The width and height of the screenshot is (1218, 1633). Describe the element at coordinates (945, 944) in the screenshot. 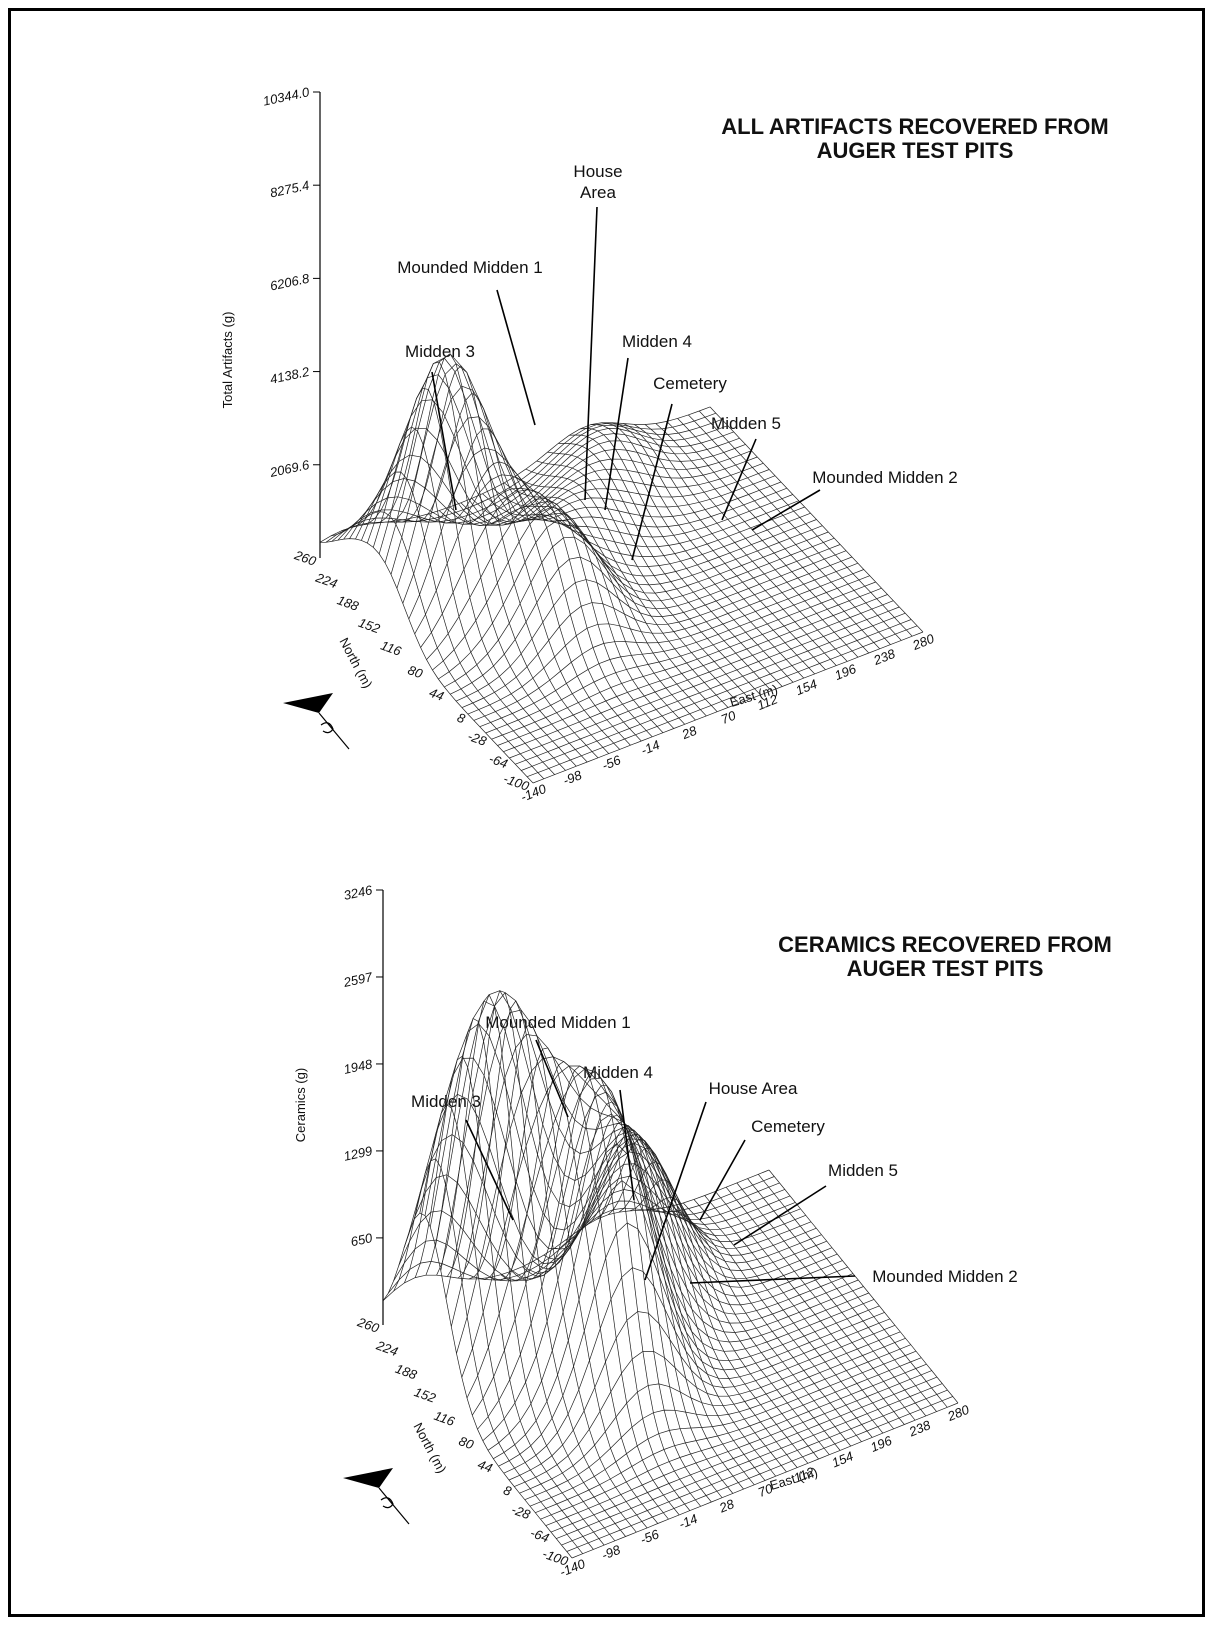

I see `chart-title-line-1: CERAMICS RECOVERED FROM` at that location.